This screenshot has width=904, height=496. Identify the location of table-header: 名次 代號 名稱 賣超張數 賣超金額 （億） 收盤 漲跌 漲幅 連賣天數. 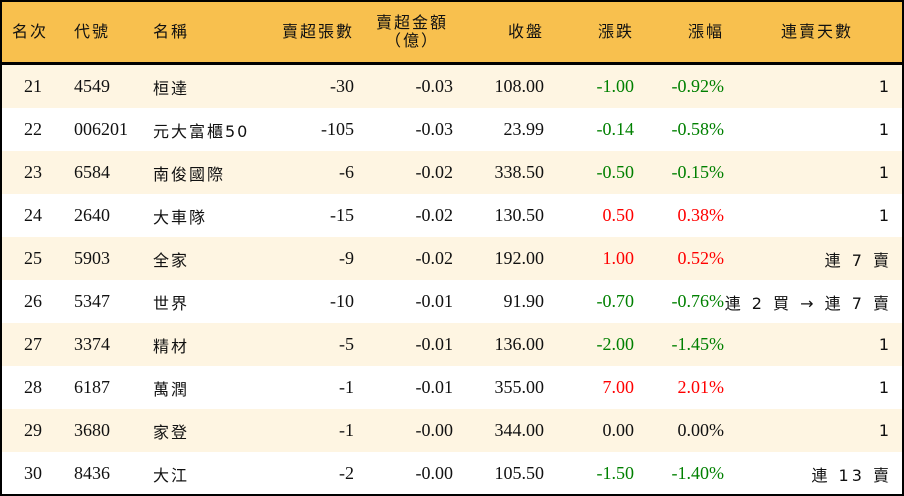
(452, 33).